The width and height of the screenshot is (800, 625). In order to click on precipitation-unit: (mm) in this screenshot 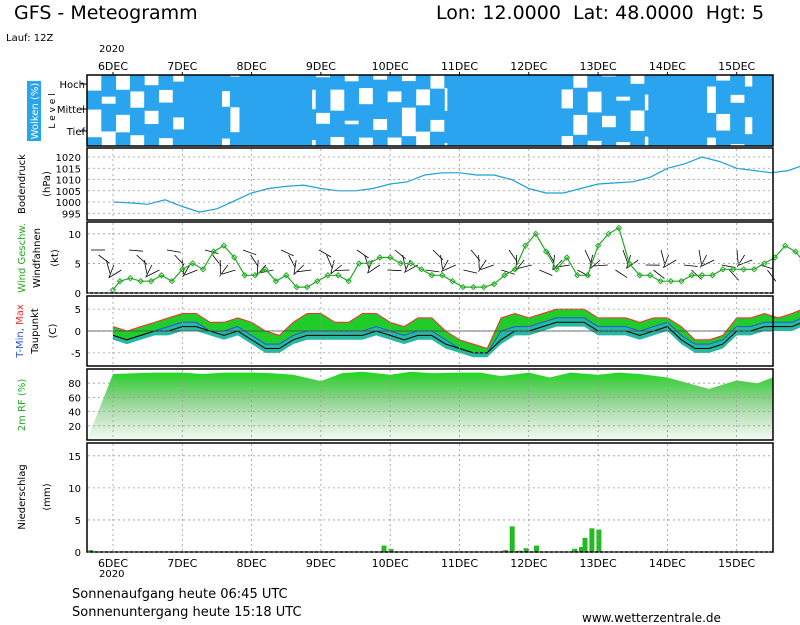, I will do `click(47, 496)`.